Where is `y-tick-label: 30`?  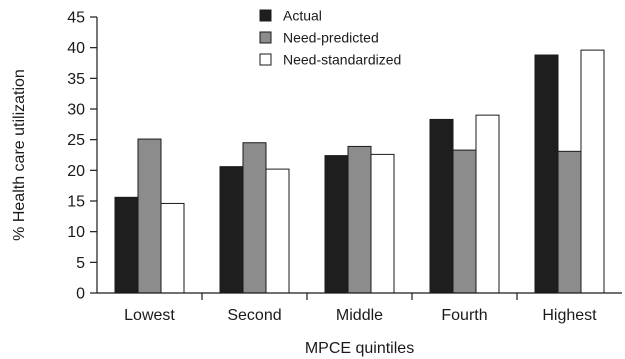
y-tick-label: 30 is located at coordinates (76, 110).